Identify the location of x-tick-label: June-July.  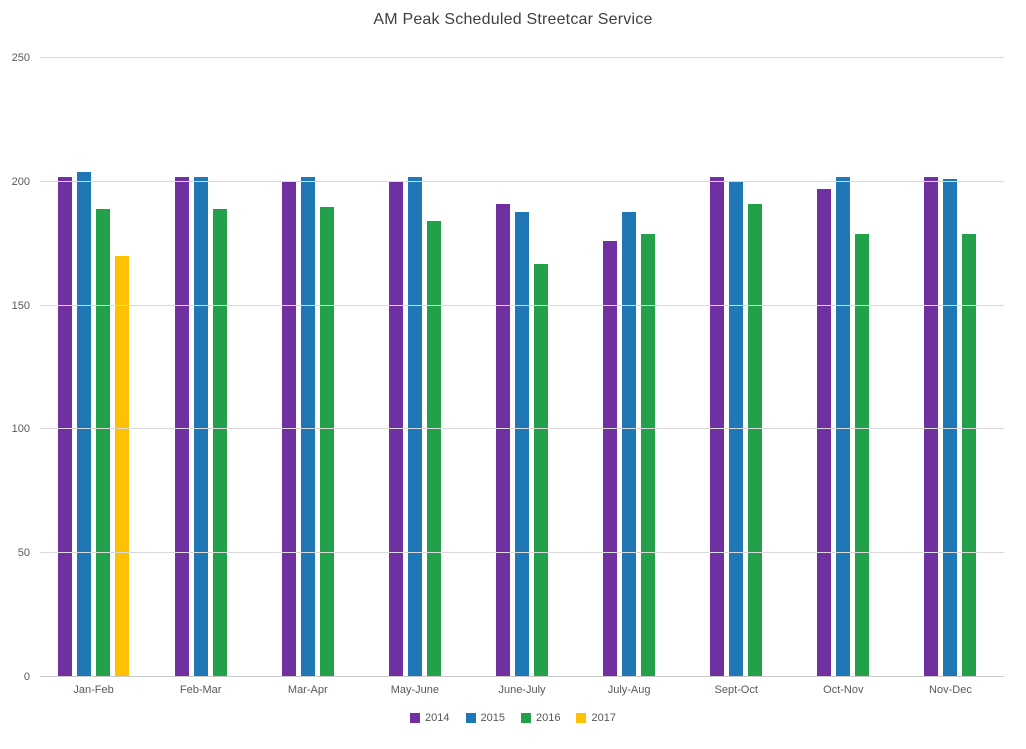
(522, 690).